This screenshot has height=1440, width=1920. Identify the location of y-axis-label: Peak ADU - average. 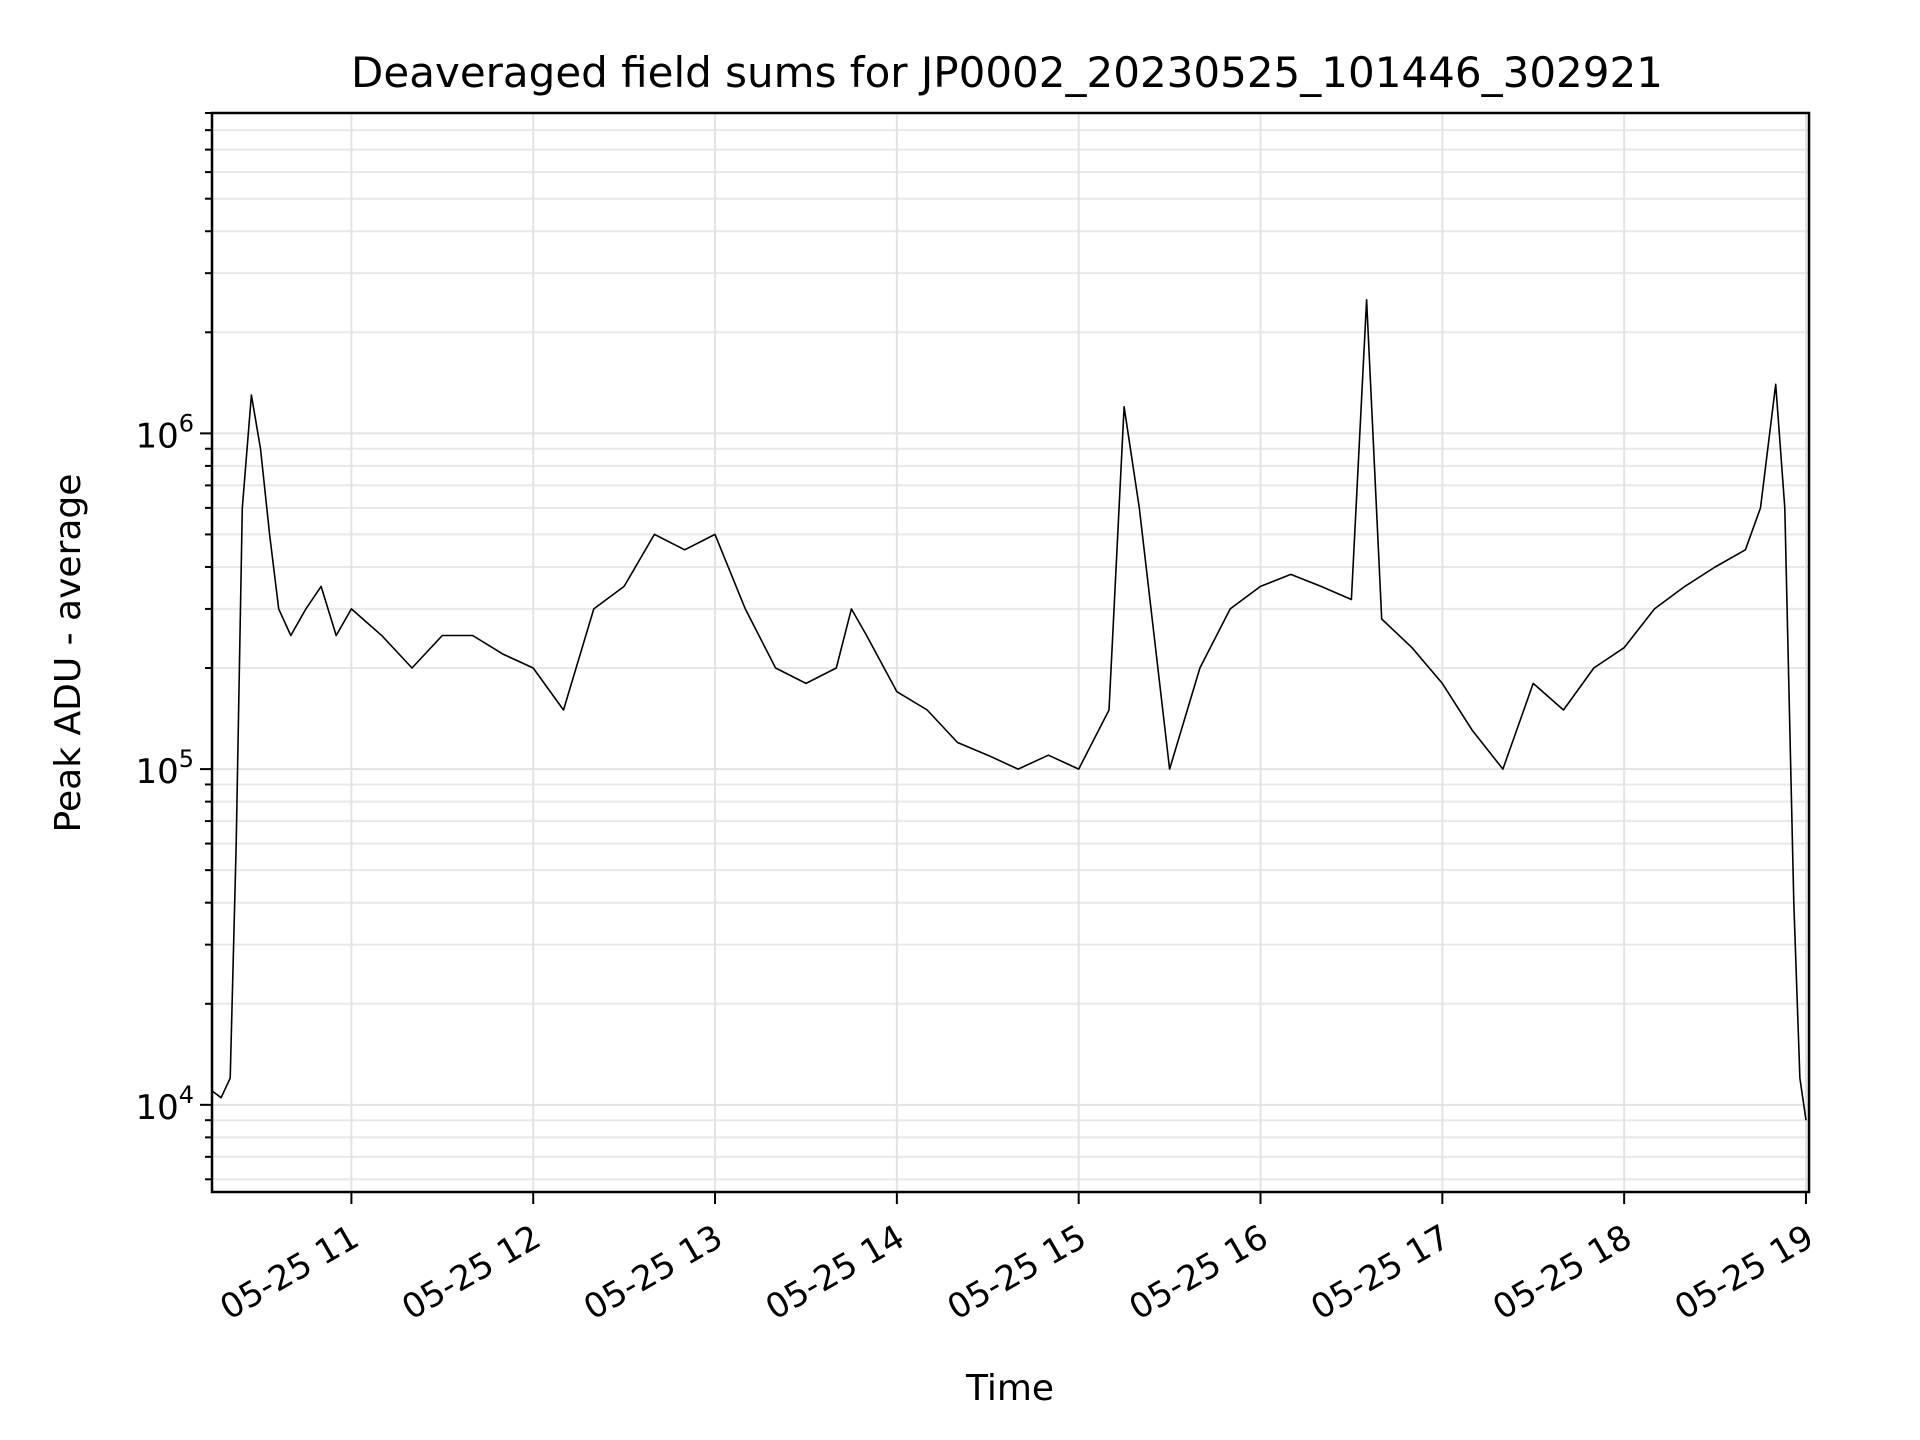
(68, 653).